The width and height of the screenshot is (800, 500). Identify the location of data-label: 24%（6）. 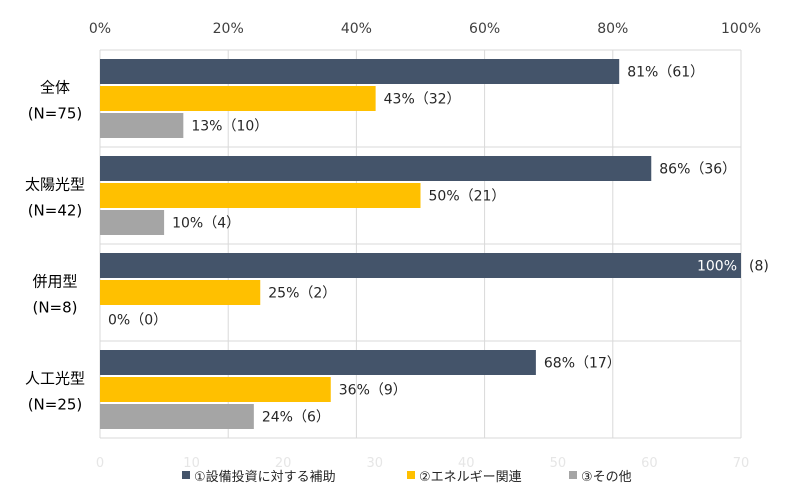
(296, 418).